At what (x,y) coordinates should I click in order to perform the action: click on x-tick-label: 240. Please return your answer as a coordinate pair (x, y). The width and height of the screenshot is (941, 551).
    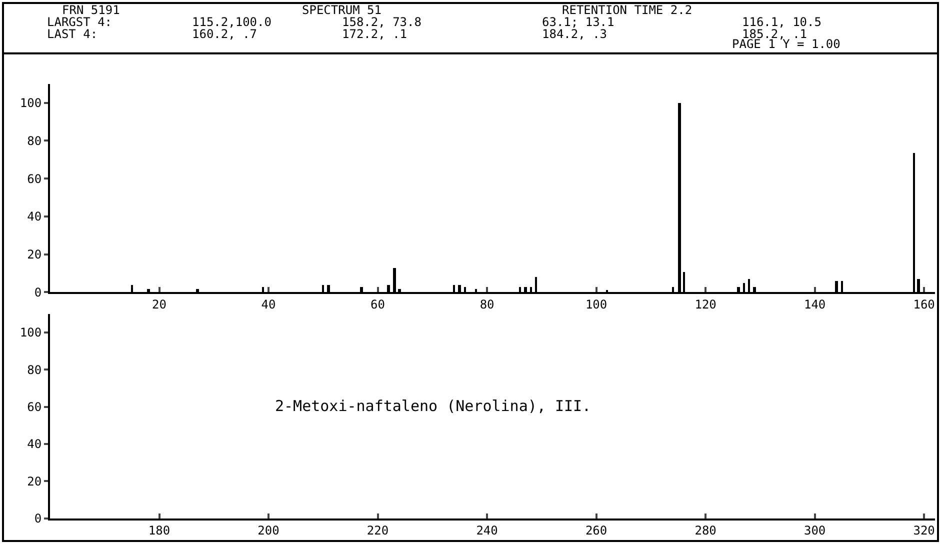
    Looking at the image, I should click on (487, 531).